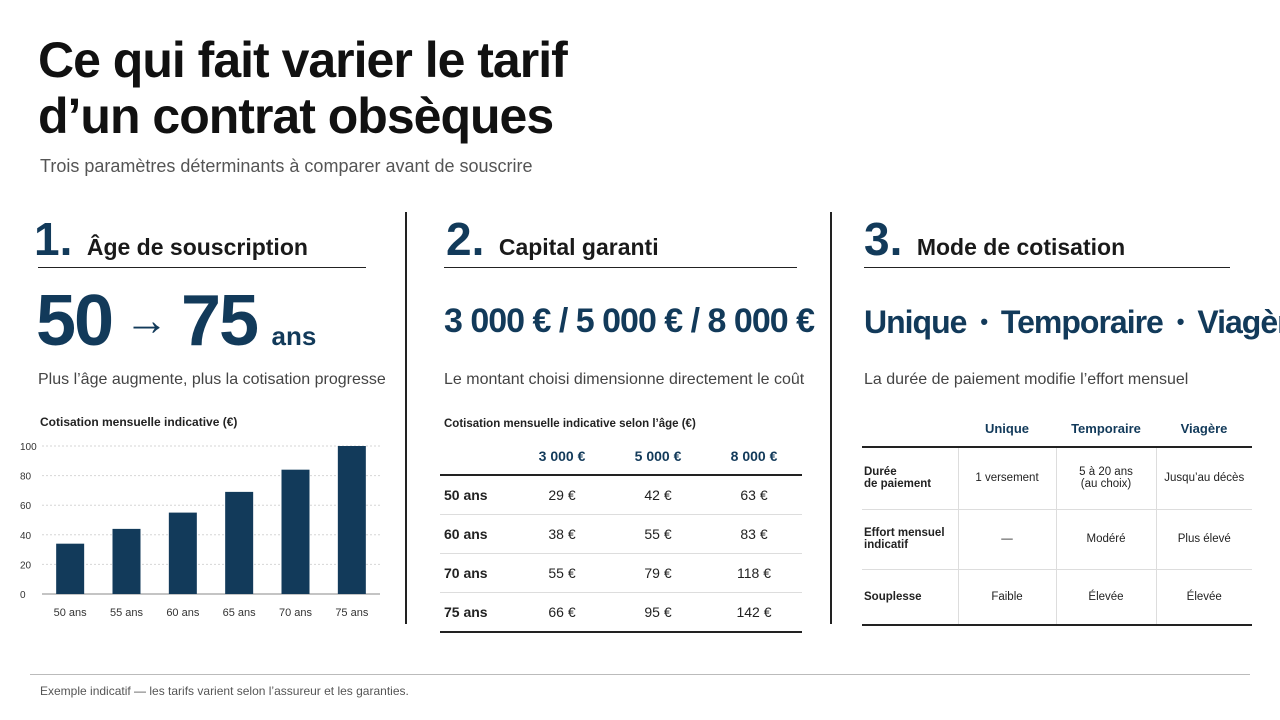 Image resolution: width=1280 pixels, height=720 pixels. I want to click on capital-table-corner, so click(477, 456).